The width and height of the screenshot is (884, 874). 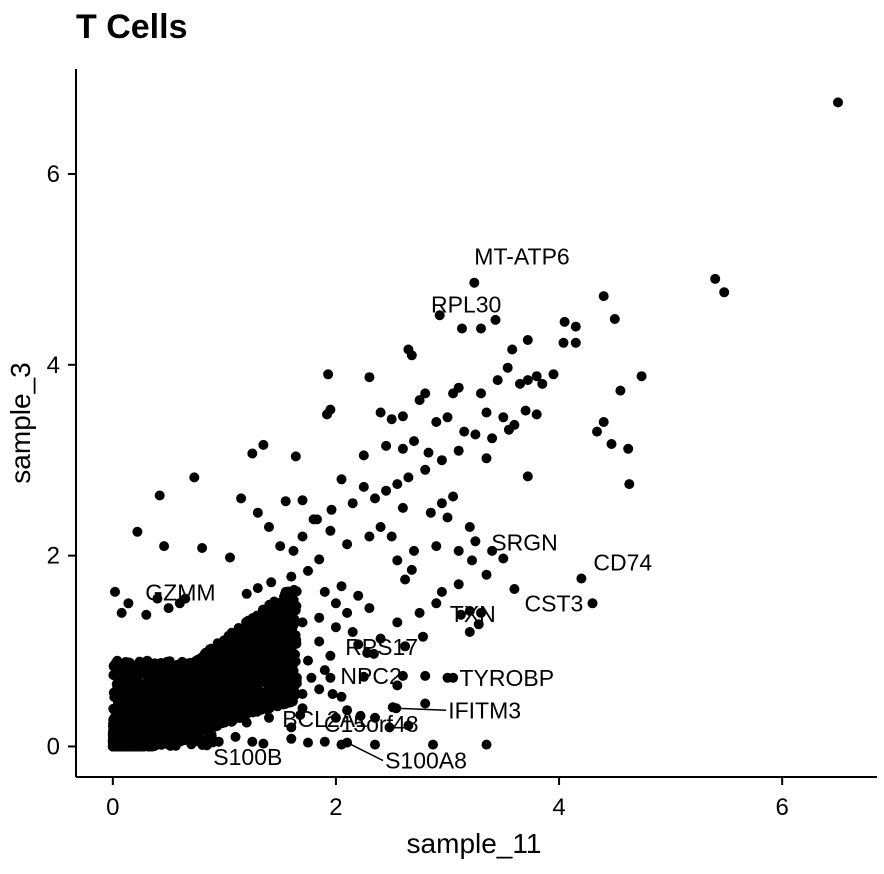 I want to click on gene-label: BCL2A1, so click(x=325, y=719).